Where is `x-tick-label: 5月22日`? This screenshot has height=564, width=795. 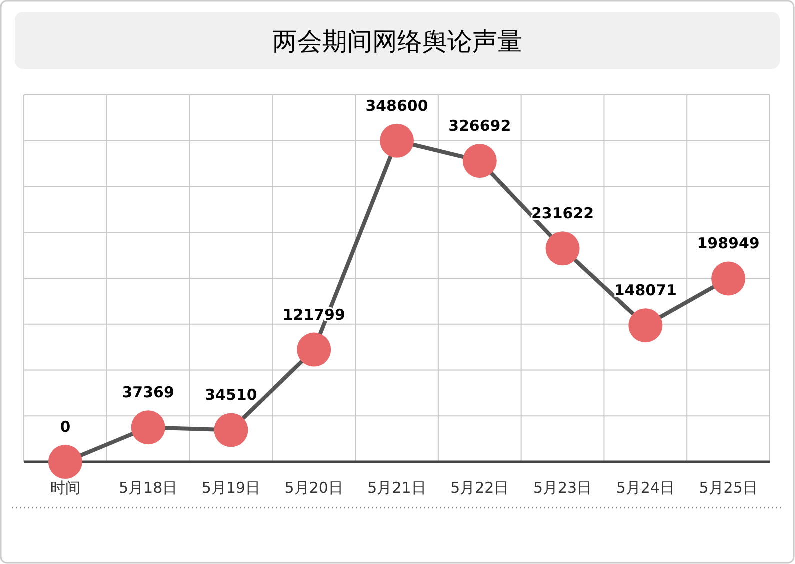
x-tick-label: 5月22日 is located at coordinates (480, 488).